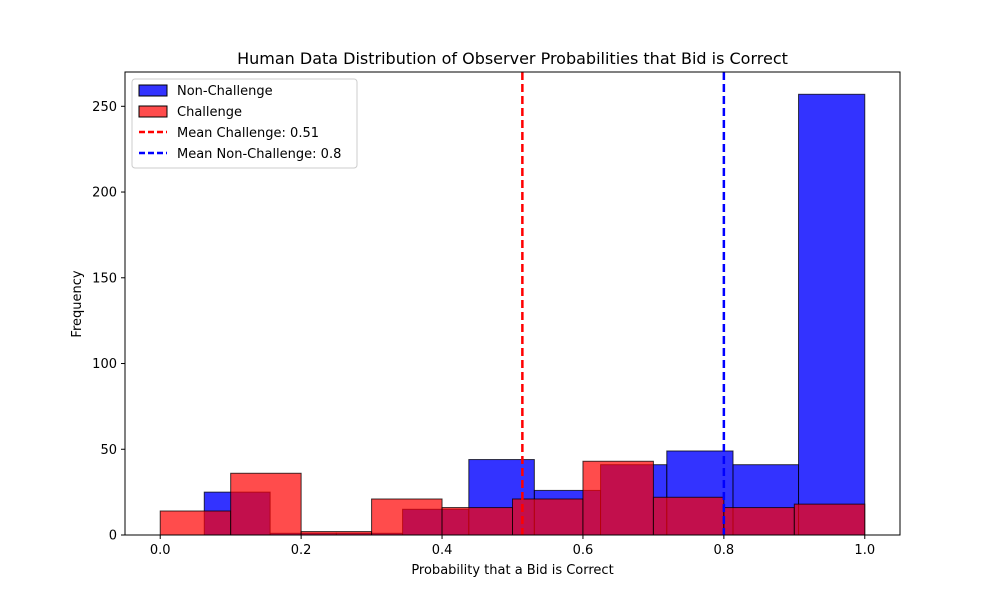  What do you see at coordinates (108, 322) in the screenshot?
I see `y-axis: 0 50 100 150 200 250` at bounding box center [108, 322].